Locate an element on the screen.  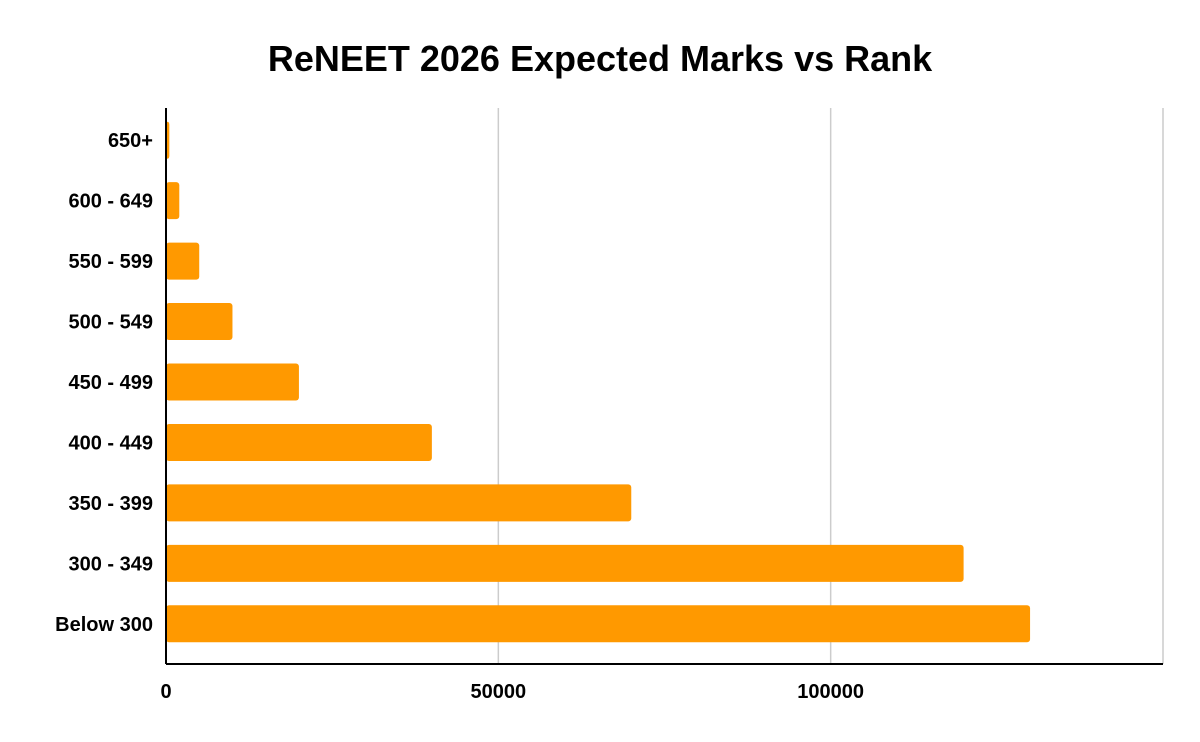
x-tick-label: 50000 is located at coordinates (499, 692).